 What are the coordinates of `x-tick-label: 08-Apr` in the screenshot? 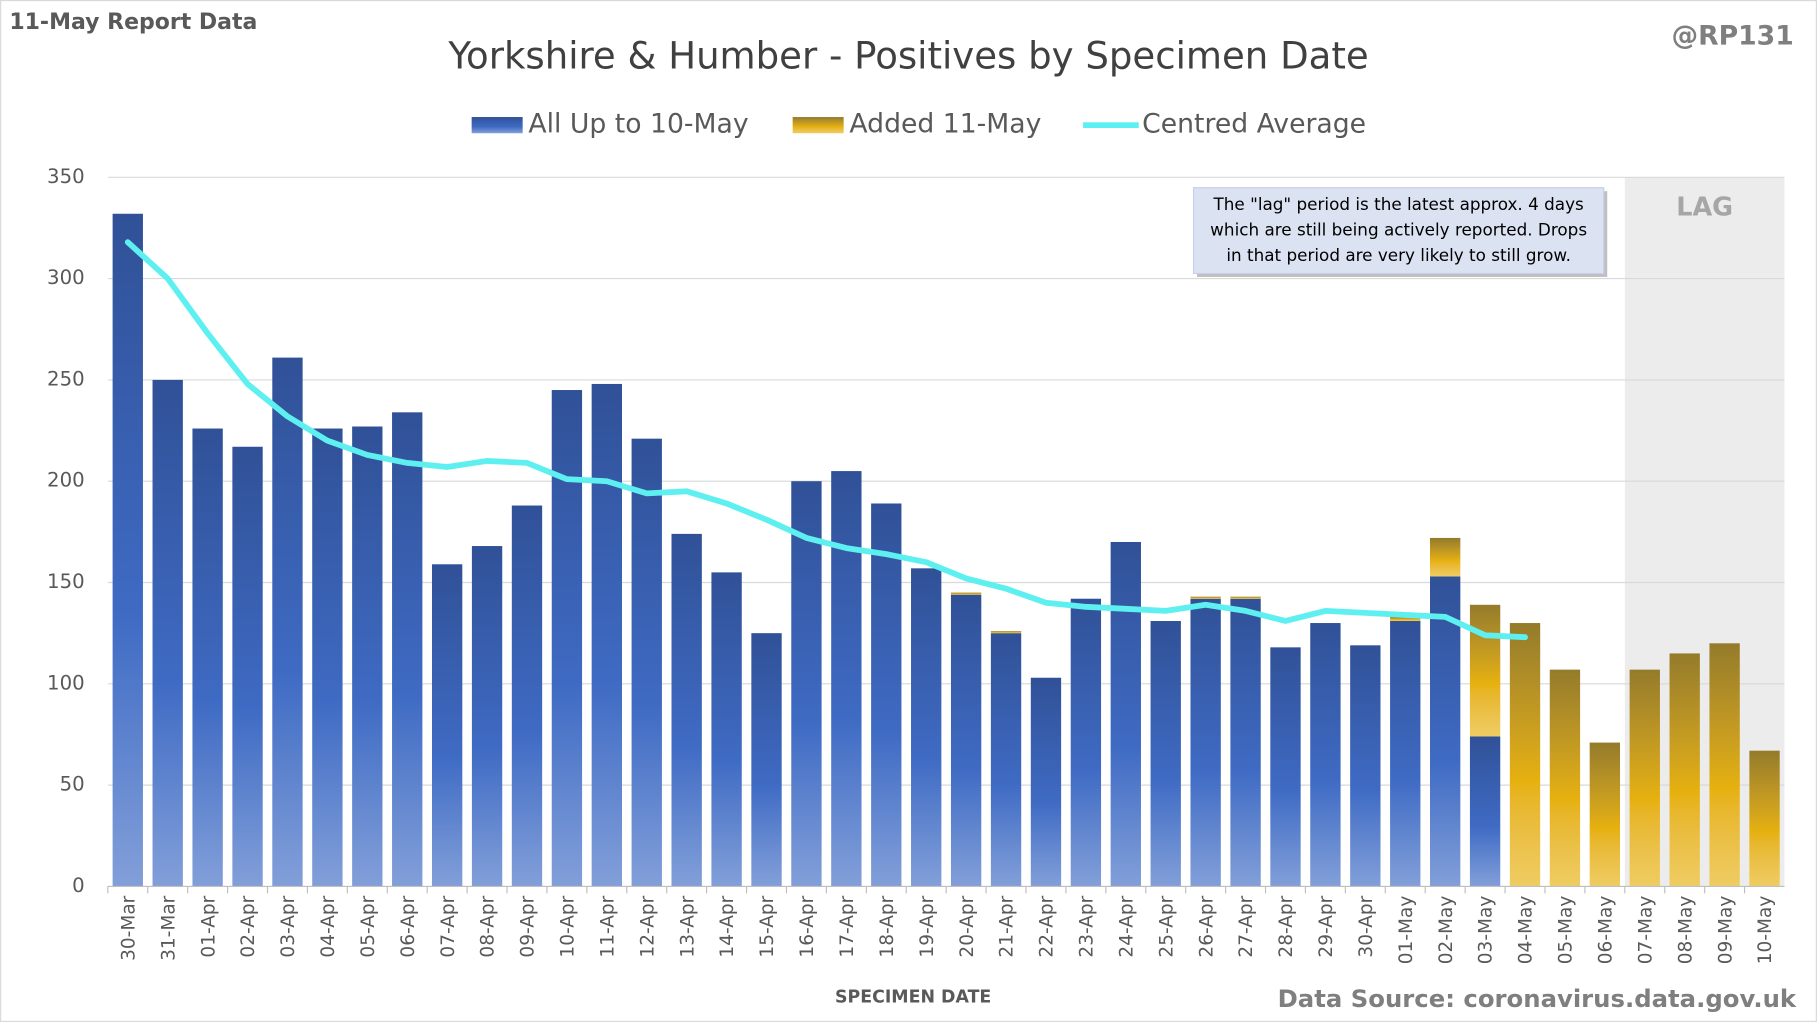 It's located at (488, 926).